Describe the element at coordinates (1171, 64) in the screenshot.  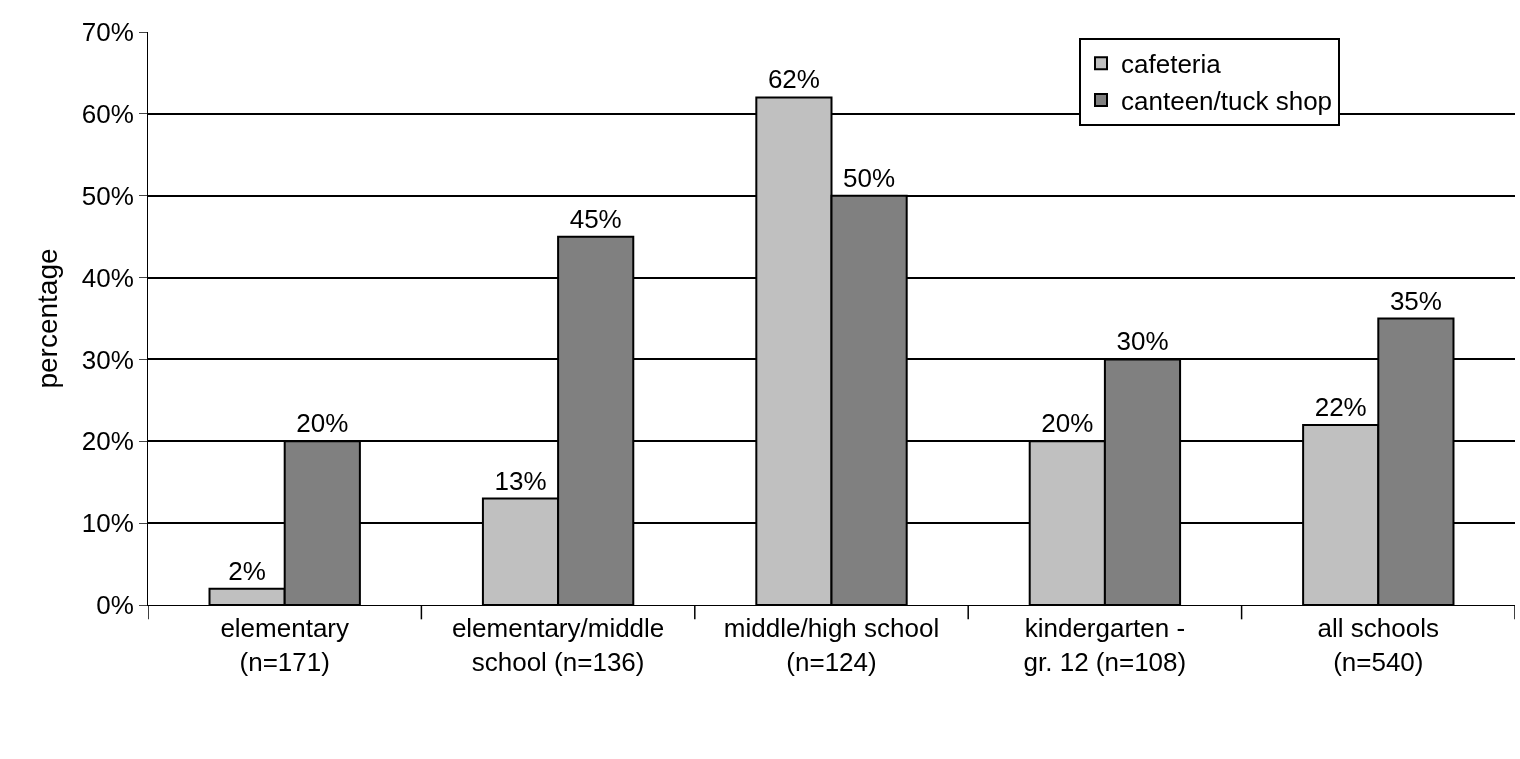
I see `legend-label: cafeteria` at that location.